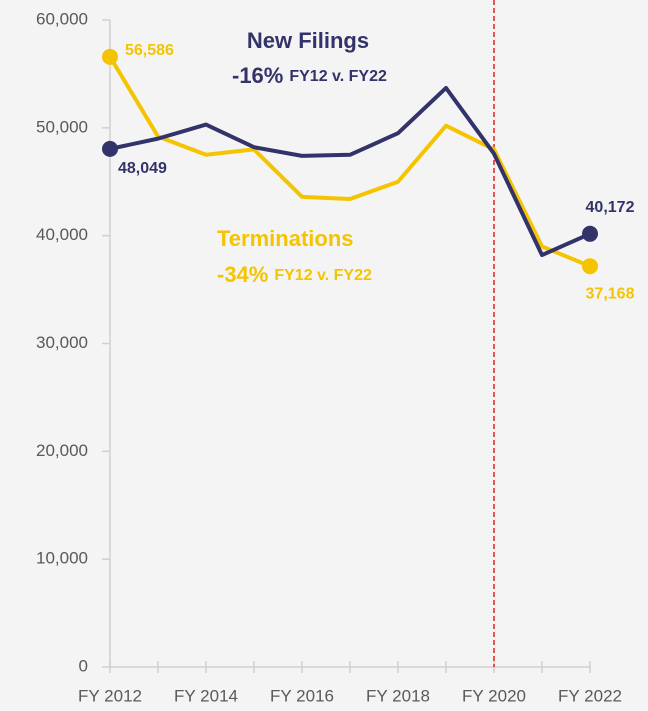 The height and width of the screenshot is (711, 648). What do you see at coordinates (308, 40) in the screenshot?
I see `series-title: New Filings` at bounding box center [308, 40].